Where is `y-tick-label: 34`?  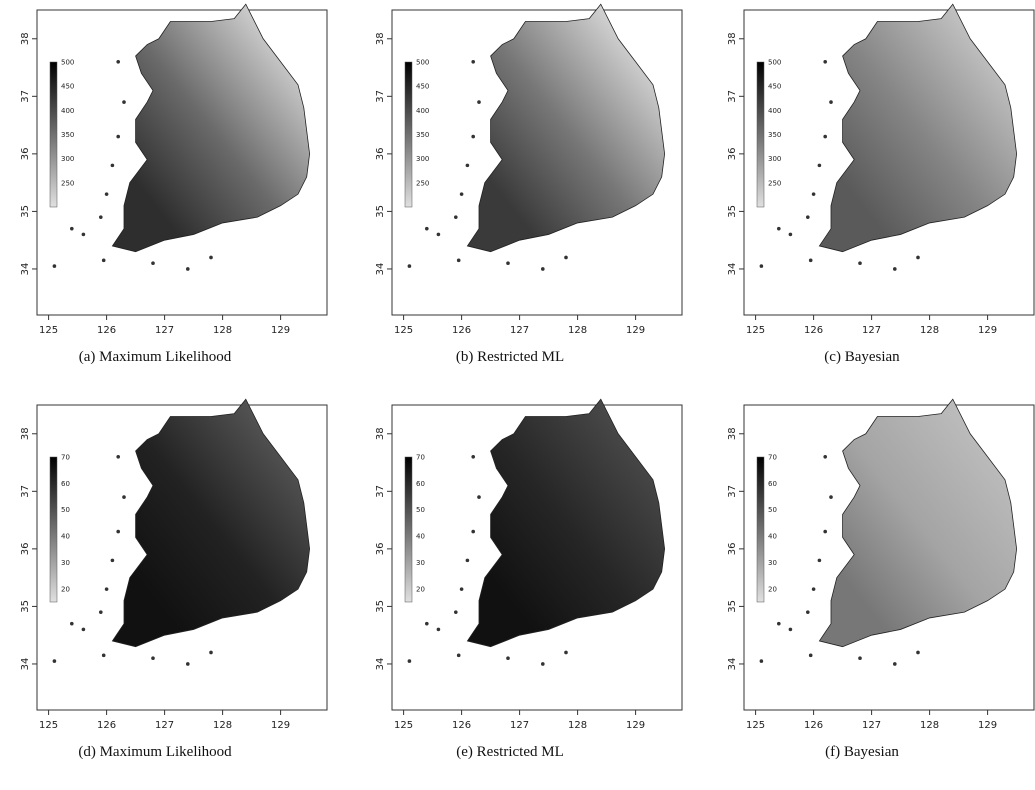 y-tick-label: 34 is located at coordinates (732, 269).